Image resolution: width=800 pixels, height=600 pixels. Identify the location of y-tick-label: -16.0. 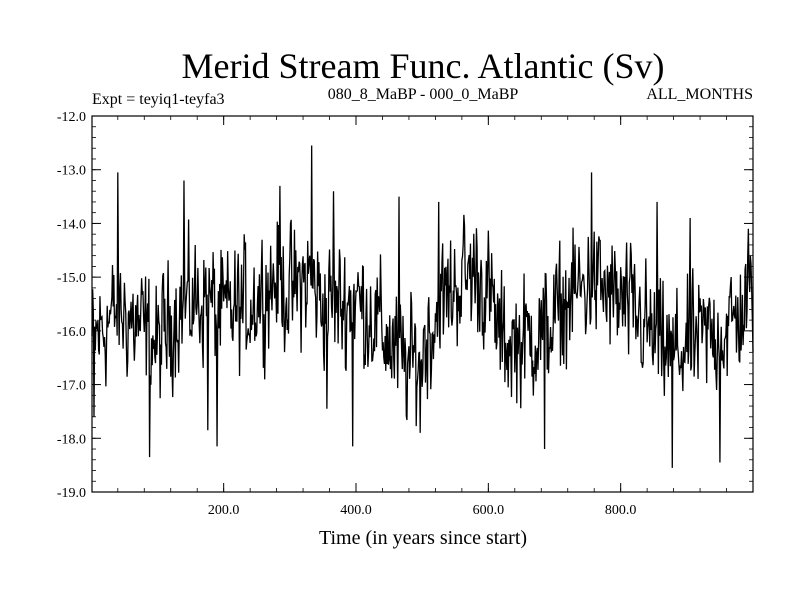
(71, 332).